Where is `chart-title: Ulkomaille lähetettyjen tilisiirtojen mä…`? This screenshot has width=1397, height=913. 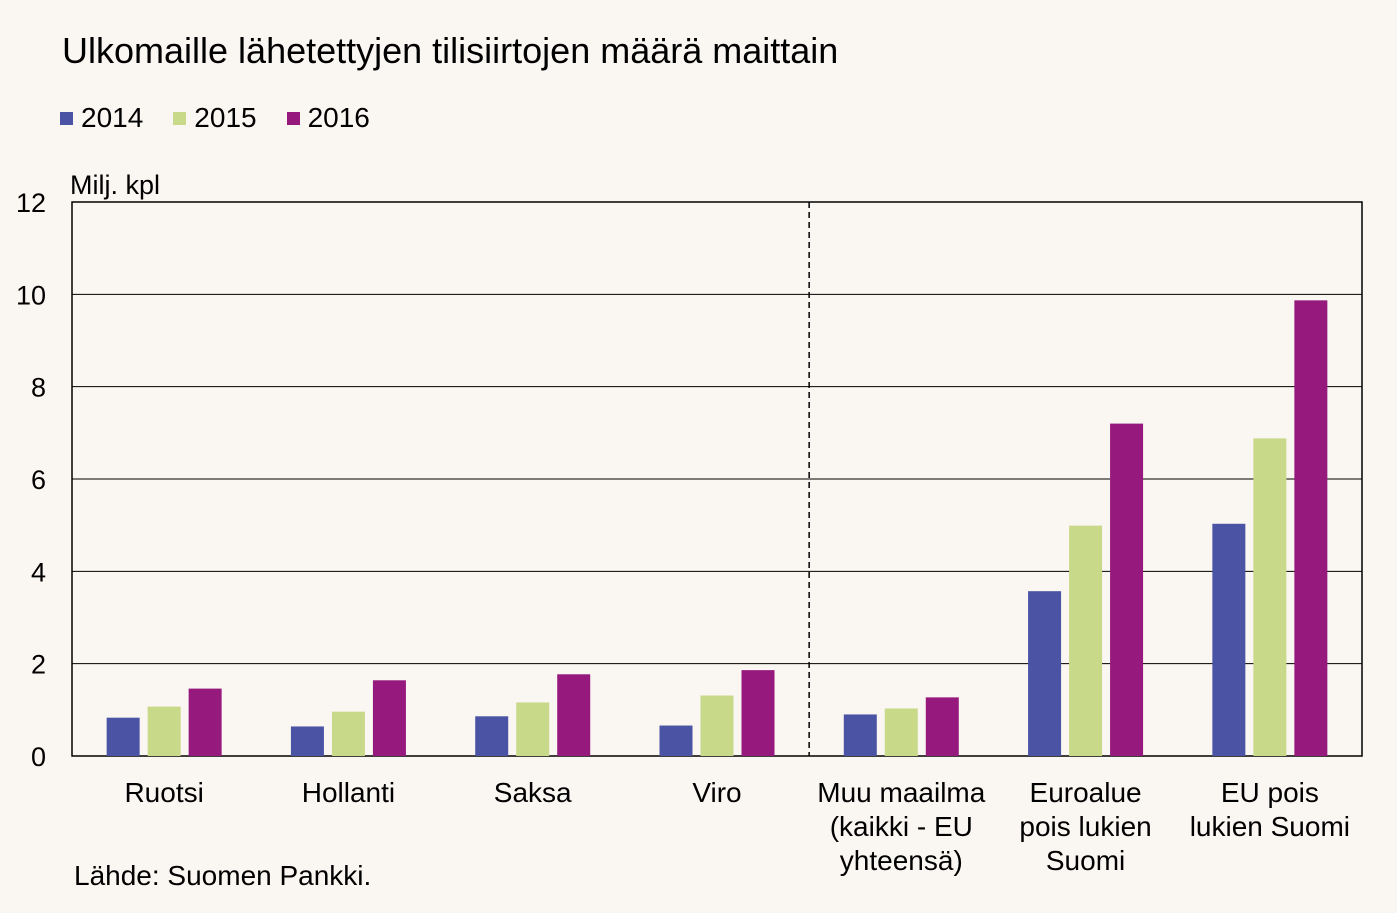 chart-title: Ulkomaille lähetettyjen tilisiirtojen mä… is located at coordinates (450, 50).